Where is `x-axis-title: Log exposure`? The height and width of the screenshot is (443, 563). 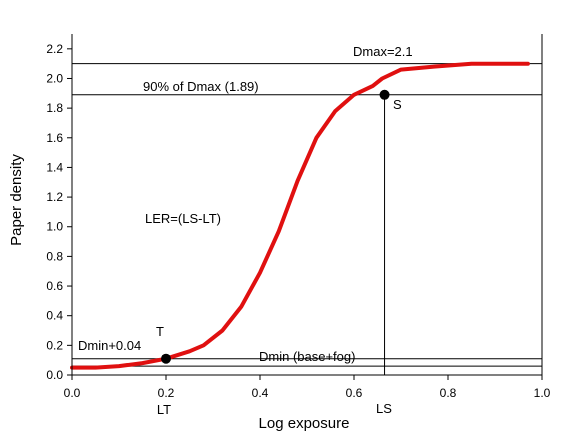
x-axis-title: Log exposure is located at coordinates (304, 423).